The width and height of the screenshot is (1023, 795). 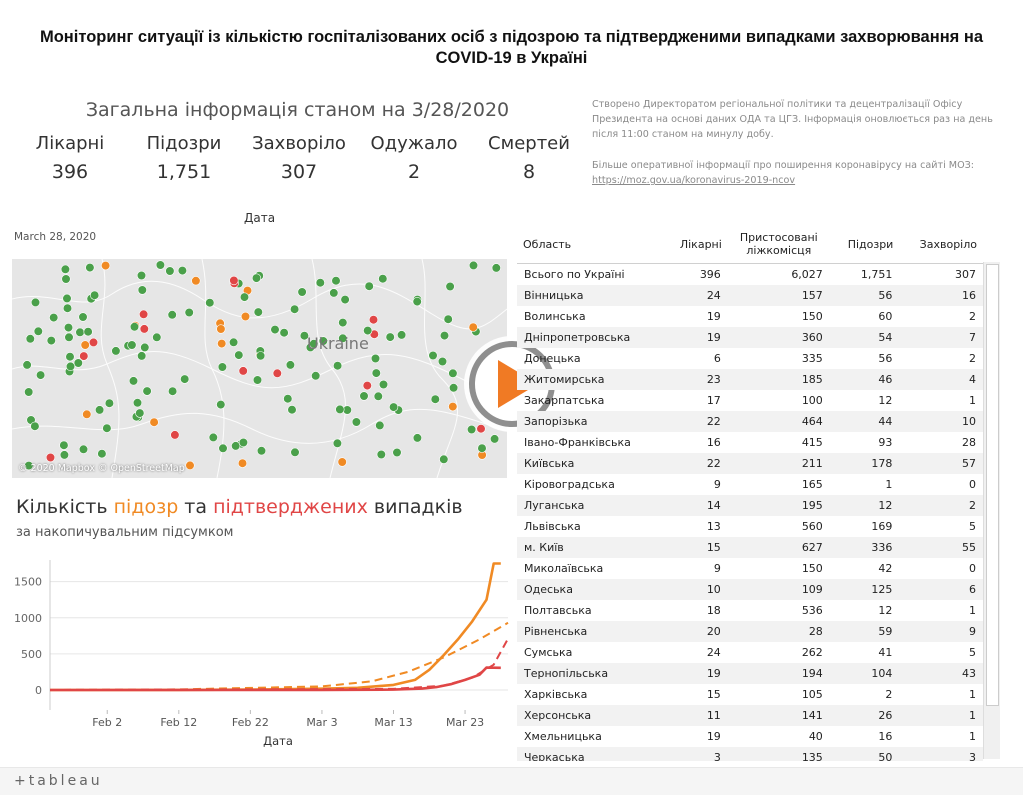 I want to click on table-row: Закарпатська 17 100 12 1, so click(x=750, y=400).